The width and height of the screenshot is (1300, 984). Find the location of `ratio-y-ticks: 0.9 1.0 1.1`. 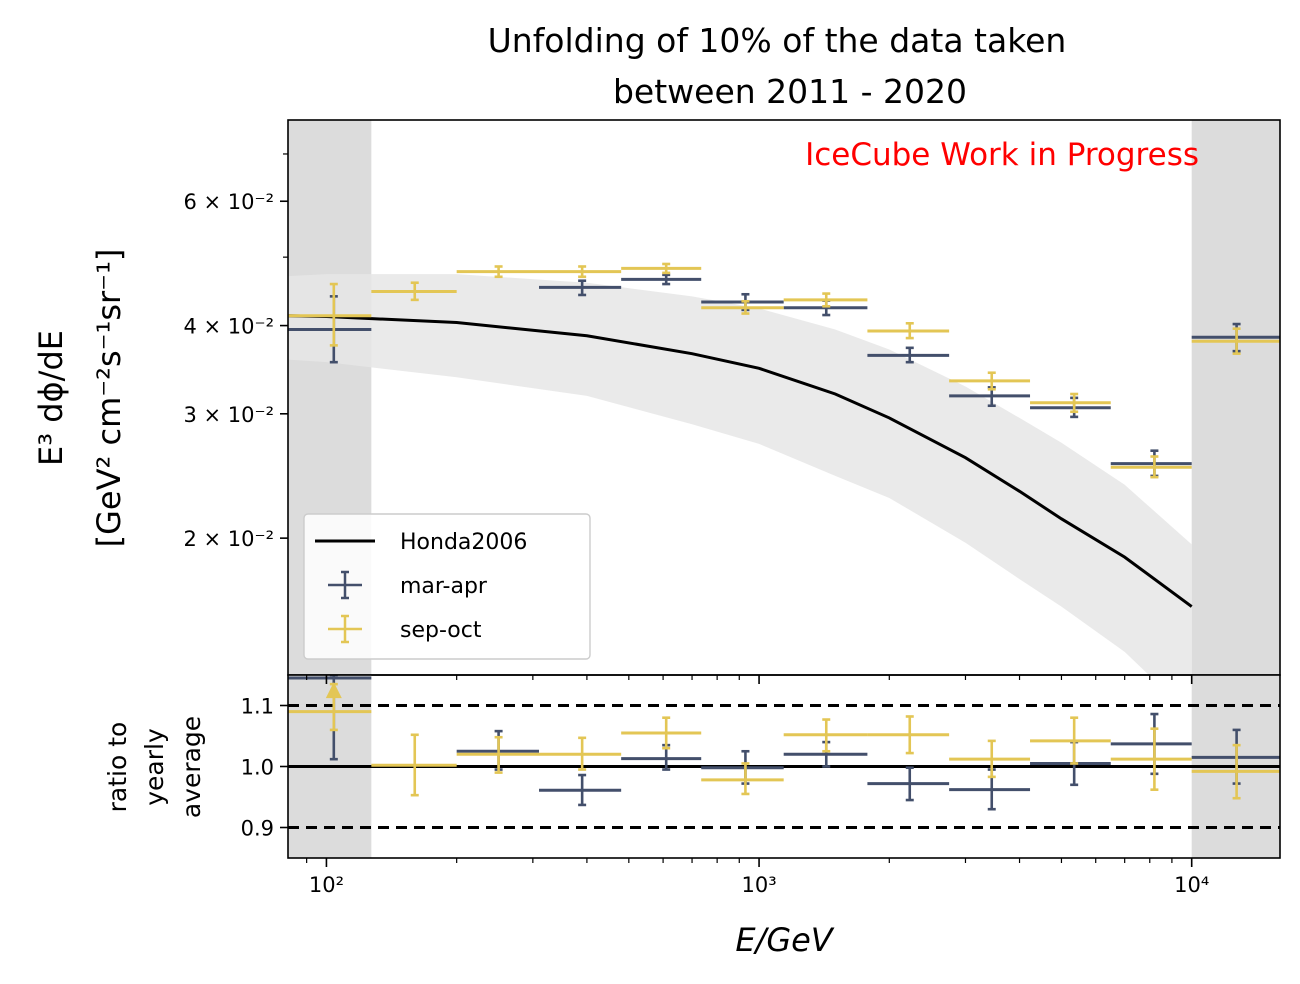

ratio-y-ticks: 0.9 1.0 1.1 is located at coordinates (264, 768).